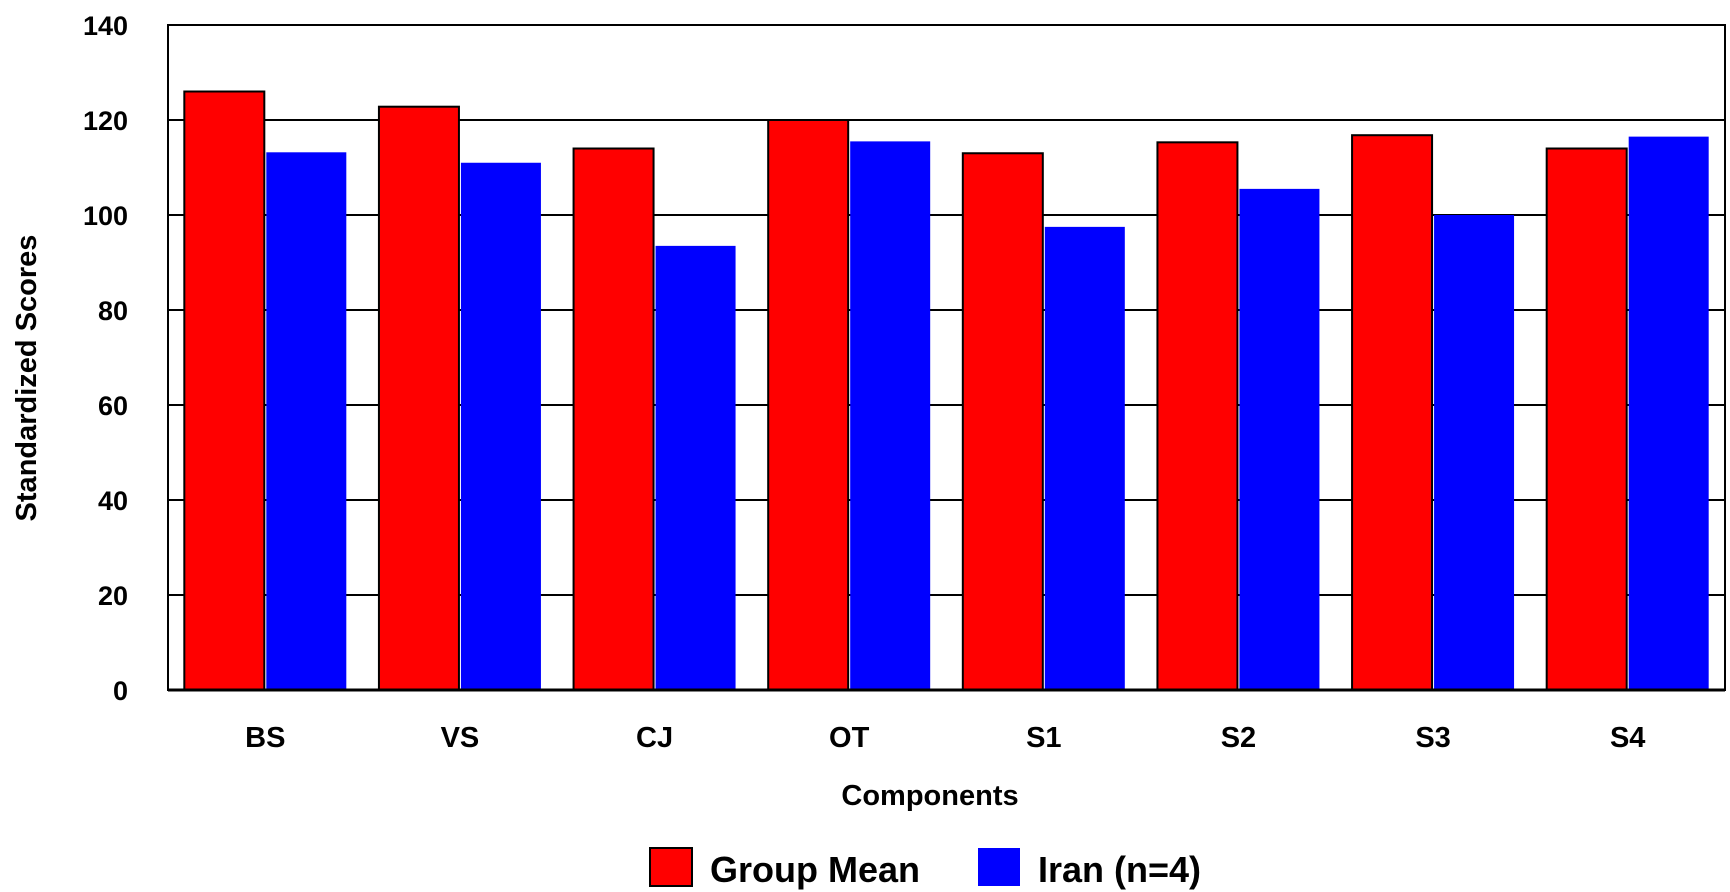 The height and width of the screenshot is (892, 1730). What do you see at coordinates (113, 311) in the screenshot?
I see `y-tick-label: 80` at bounding box center [113, 311].